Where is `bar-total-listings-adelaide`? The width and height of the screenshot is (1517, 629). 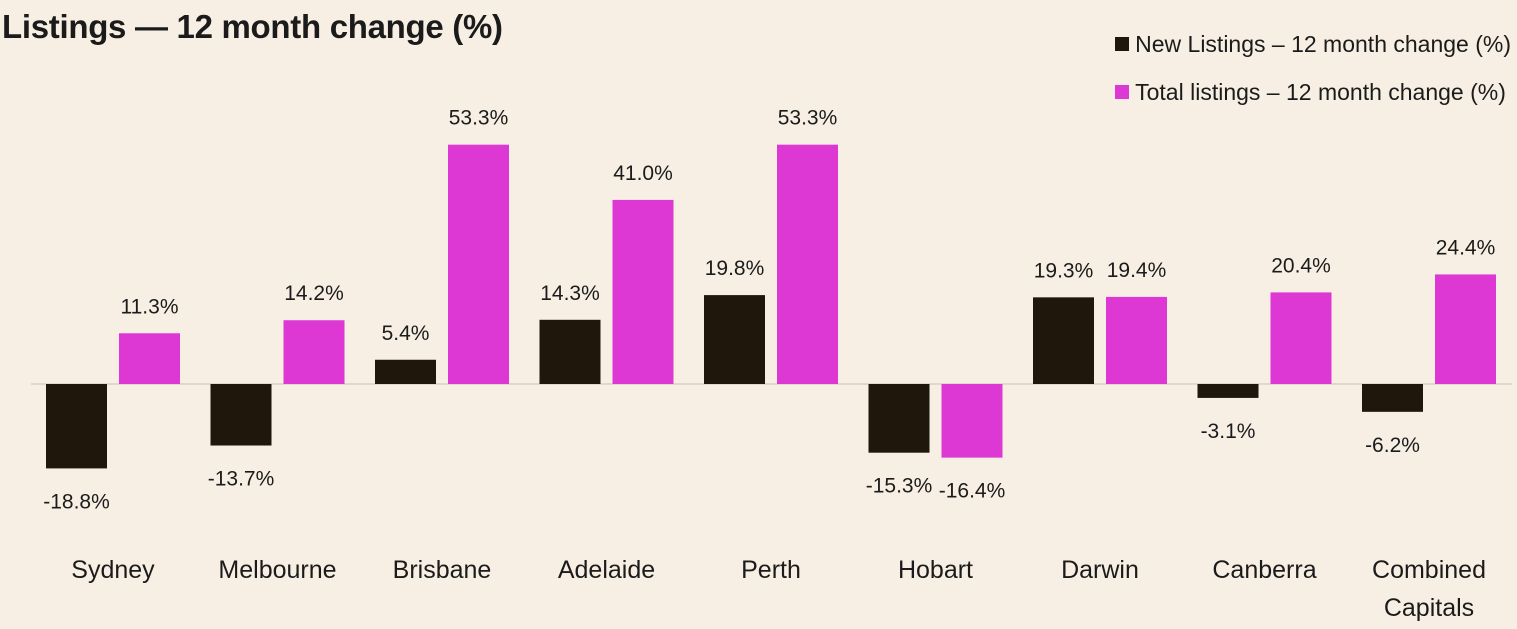 bar-total-listings-adelaide is located at coordinates (643, 291).